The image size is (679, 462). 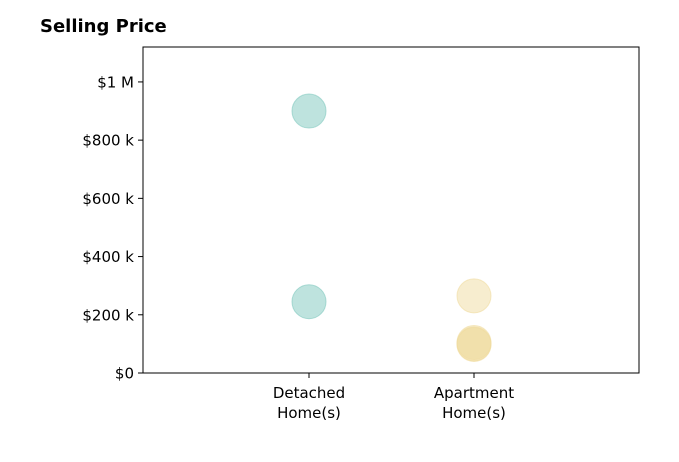 What do you see at coordinates (108, 141) in the screenshot?
I see `y-tick-label: $800 k` at bounding box center [108, 141].